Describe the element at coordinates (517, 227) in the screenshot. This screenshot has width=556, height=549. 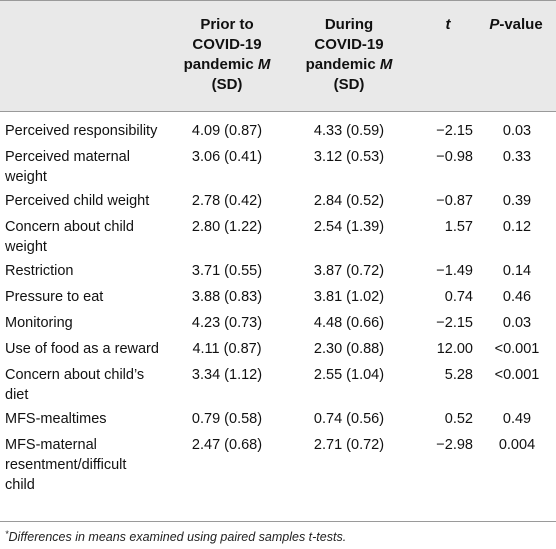
I see `cell-p-value: 0.12` at that location.